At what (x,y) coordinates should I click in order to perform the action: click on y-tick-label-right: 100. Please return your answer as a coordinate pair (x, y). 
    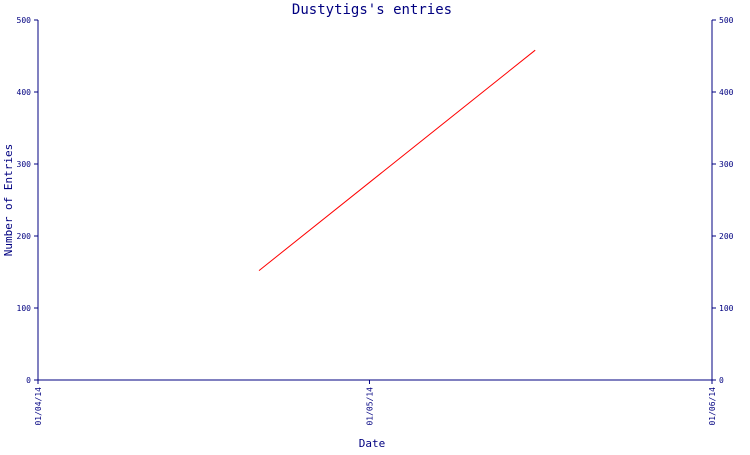
    Looking at the image, I should click on (726, 308).